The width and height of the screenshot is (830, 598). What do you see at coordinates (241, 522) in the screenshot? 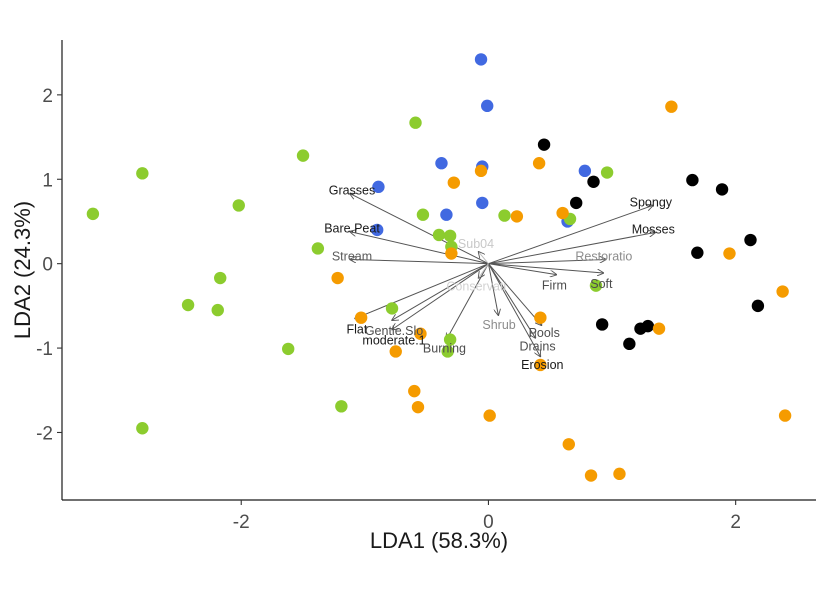
I see `x-tick-label: -2` at bounding box center [241, 522].